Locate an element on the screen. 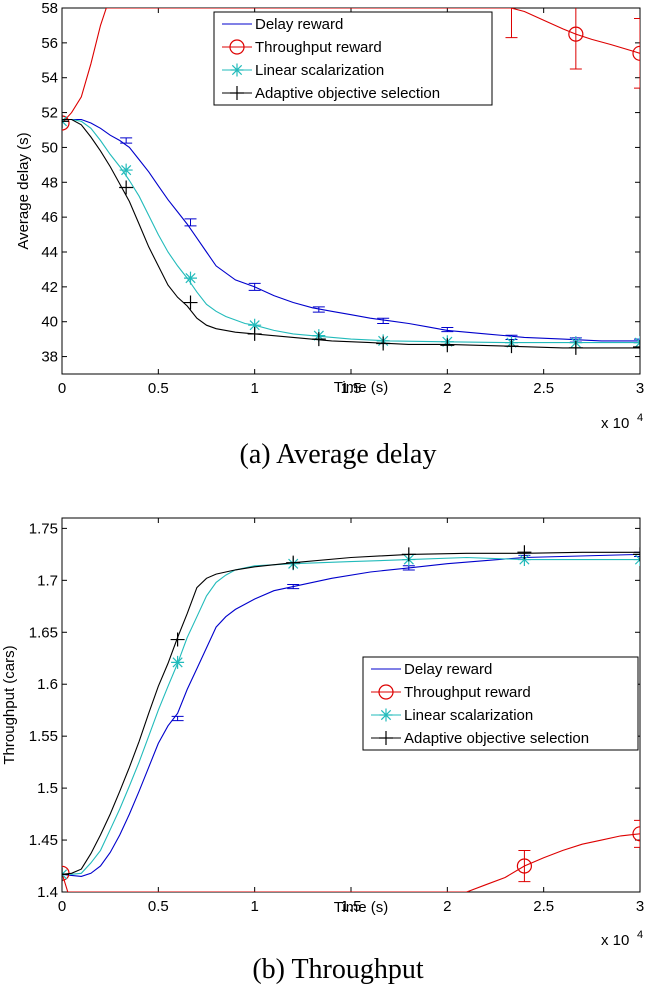 This screenshot has width=655, height=989. series-throughput-reward is located at coordinates (351, 855).